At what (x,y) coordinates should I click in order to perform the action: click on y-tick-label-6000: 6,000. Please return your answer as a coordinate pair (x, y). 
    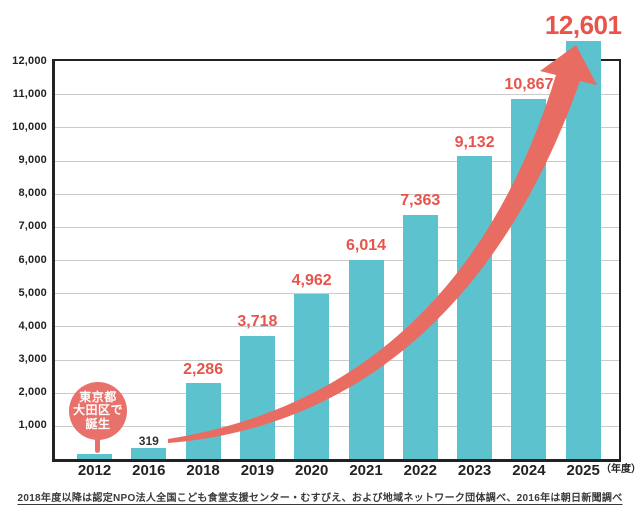
    Looking at the image, I should click on (32, 259).